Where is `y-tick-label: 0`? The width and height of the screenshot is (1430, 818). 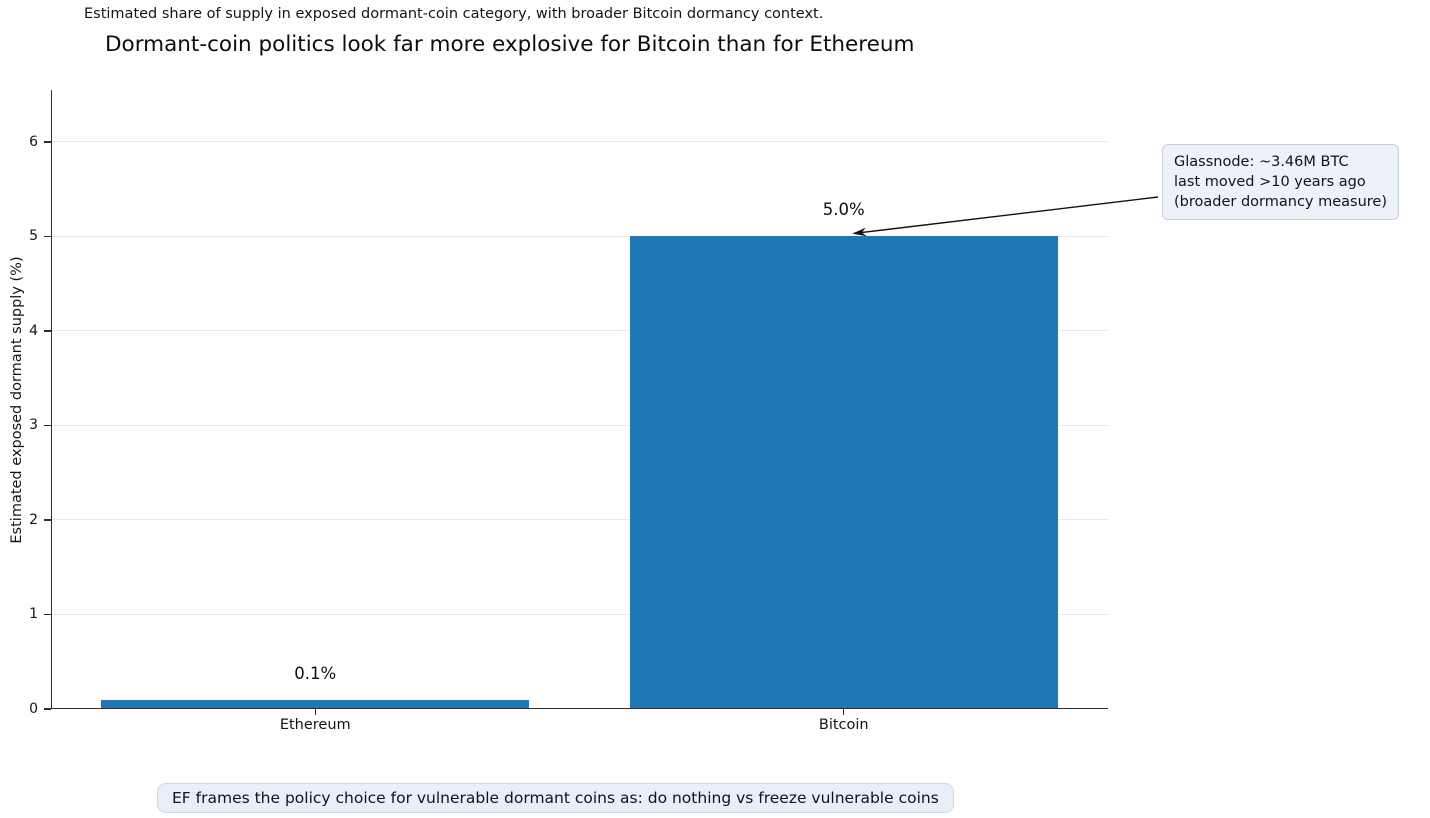 y-tick-label: 0 is located at coordinates (33, 709).